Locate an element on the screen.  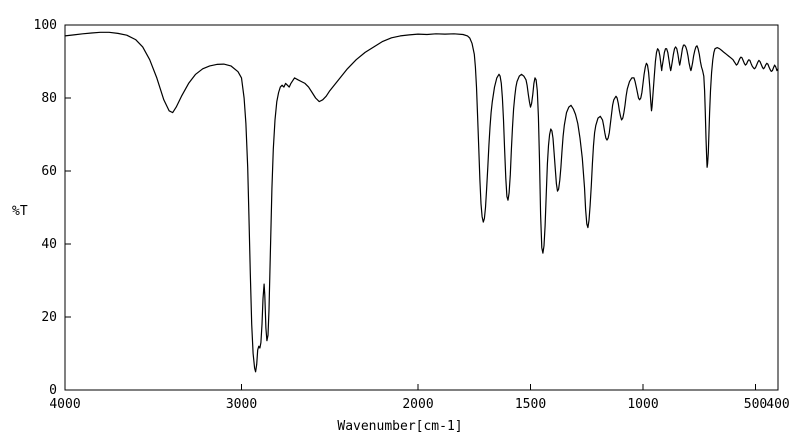
y-tick-label: 80 is located at coordinates (49, 98).